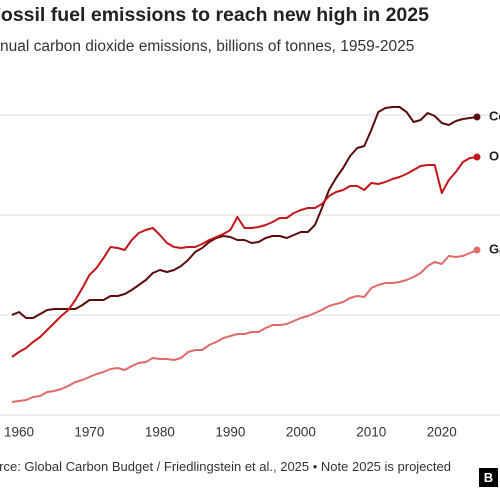 The image size is (500, 500). I want to click on x-tick-label: 2010, so click(371, 432).